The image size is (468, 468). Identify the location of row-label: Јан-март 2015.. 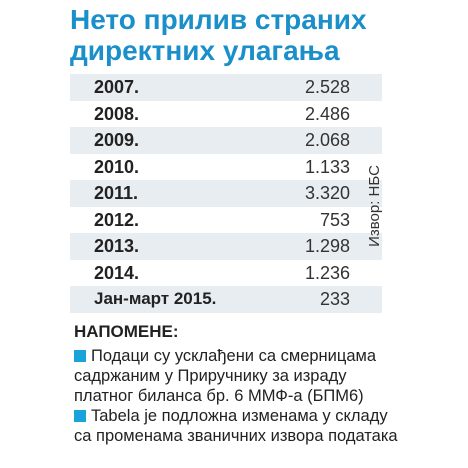
(155, 298).